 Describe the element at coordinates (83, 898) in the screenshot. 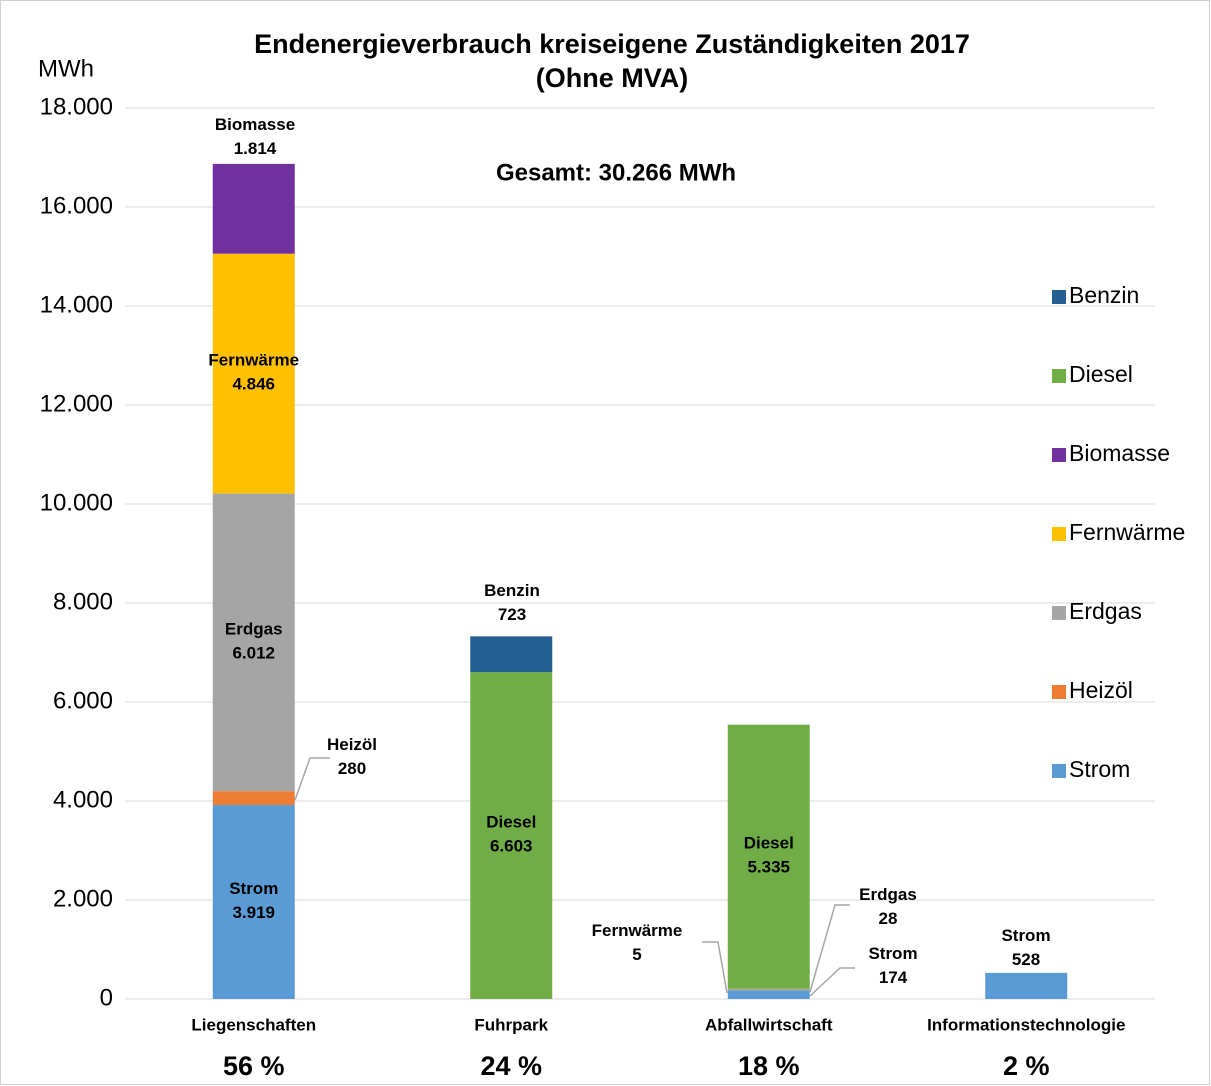

I see `y-tick-label: 2.000` at that location.